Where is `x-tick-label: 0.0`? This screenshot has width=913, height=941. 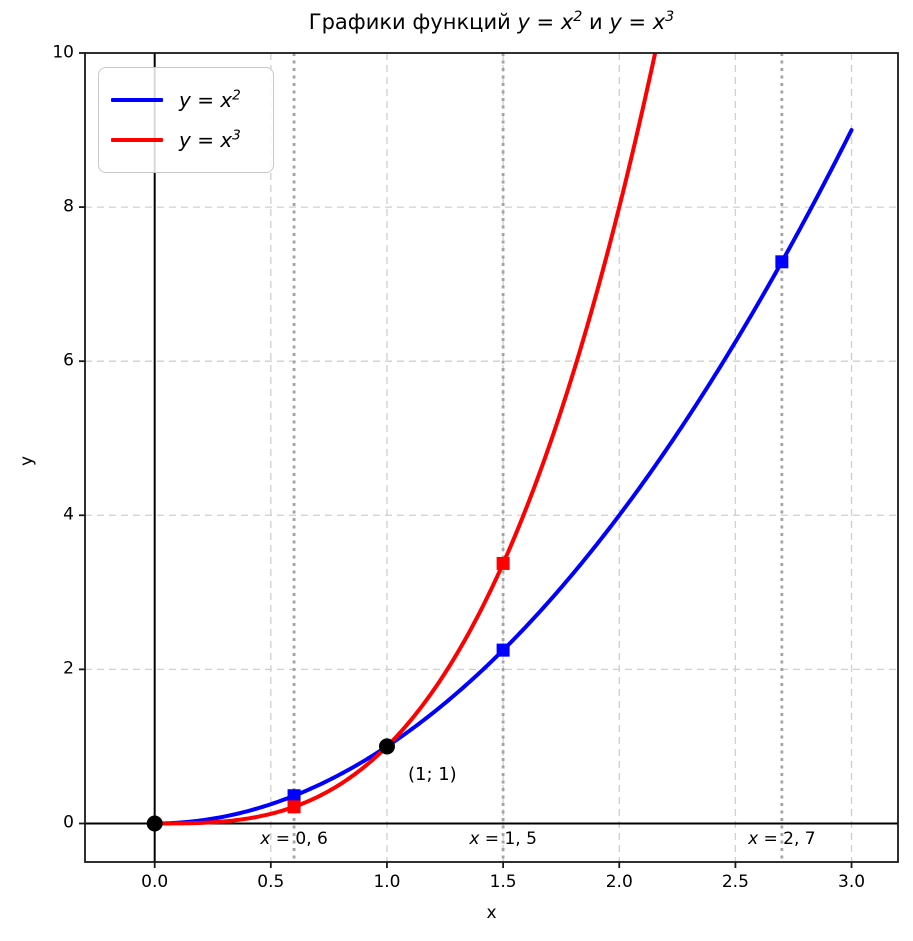
x-tick-label: 0.0 is located at coordinates (155, 882).